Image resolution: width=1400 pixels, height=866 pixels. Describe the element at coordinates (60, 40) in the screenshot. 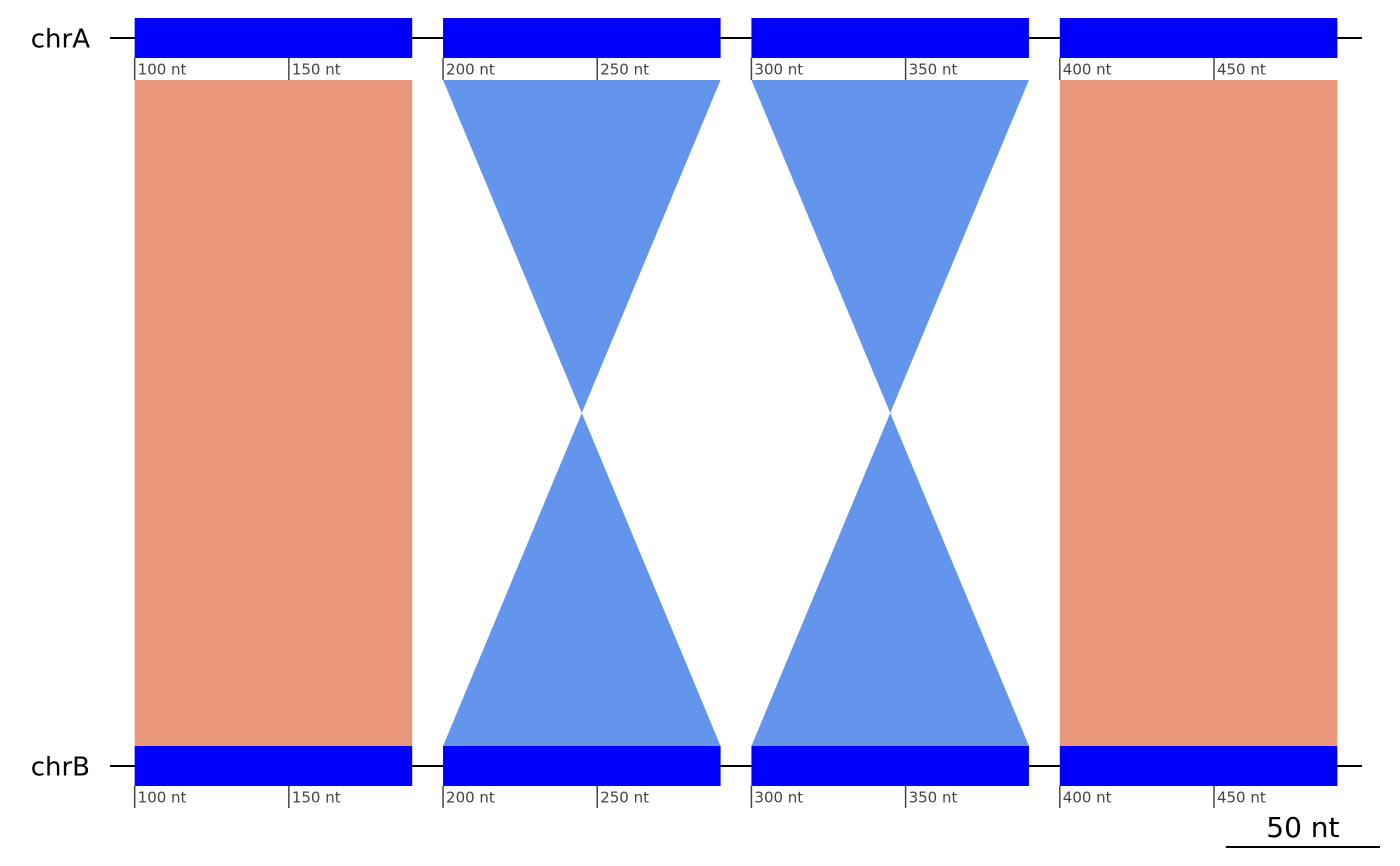

I see `sequence-label: chrA` at that location.